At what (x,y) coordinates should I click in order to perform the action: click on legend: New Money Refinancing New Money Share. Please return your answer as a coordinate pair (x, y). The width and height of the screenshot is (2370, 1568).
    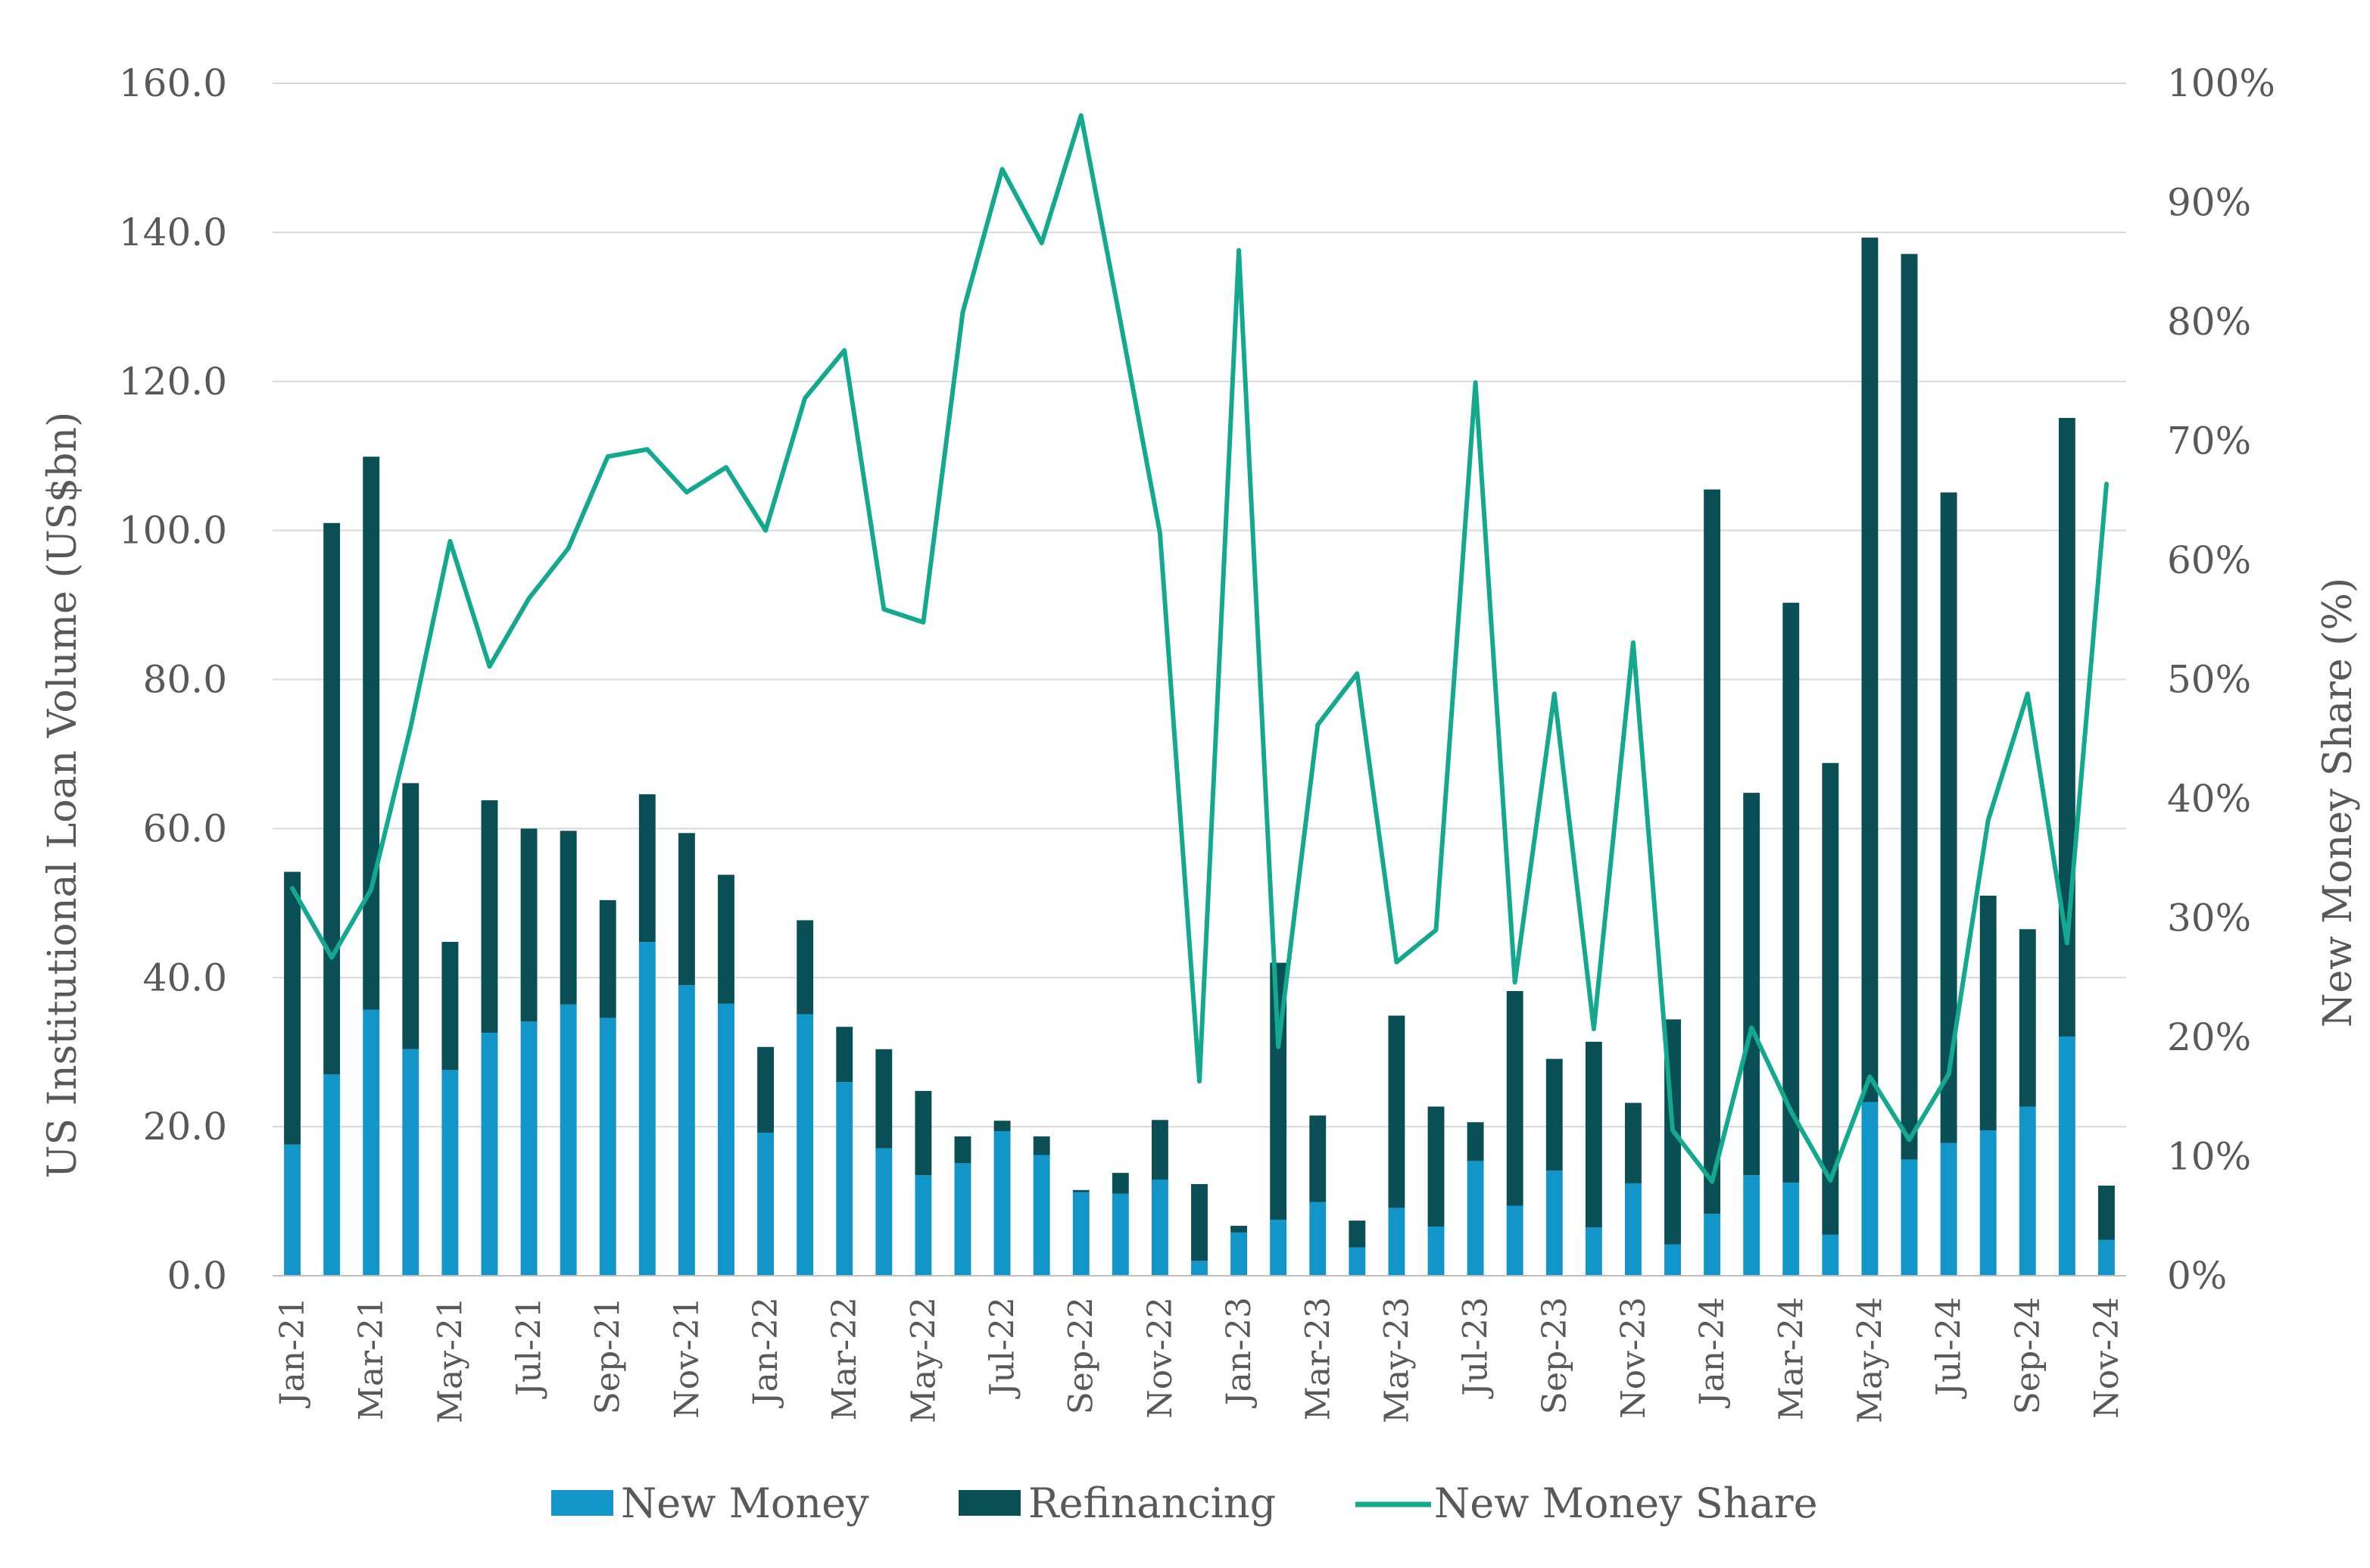
    Looking at the image, I should click on (1184, 1503).